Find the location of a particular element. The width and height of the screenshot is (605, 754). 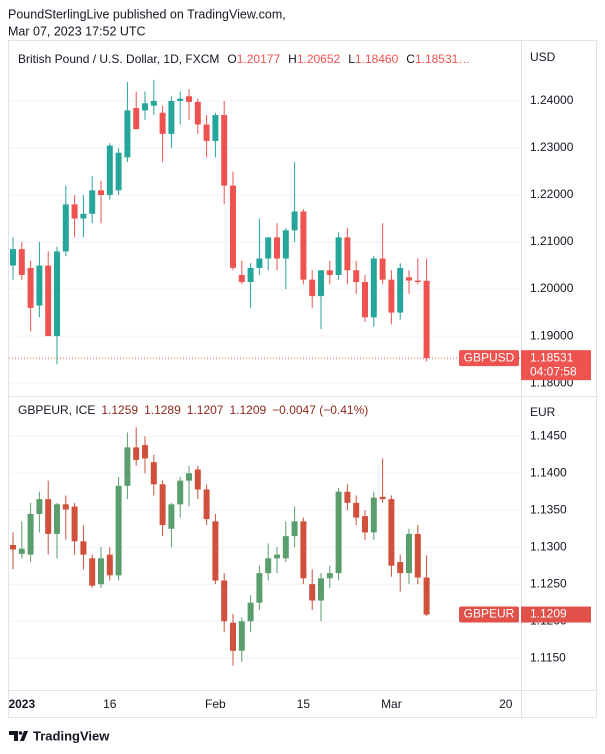

legend-value: 1.1207 is located at coordinates (205, 410).